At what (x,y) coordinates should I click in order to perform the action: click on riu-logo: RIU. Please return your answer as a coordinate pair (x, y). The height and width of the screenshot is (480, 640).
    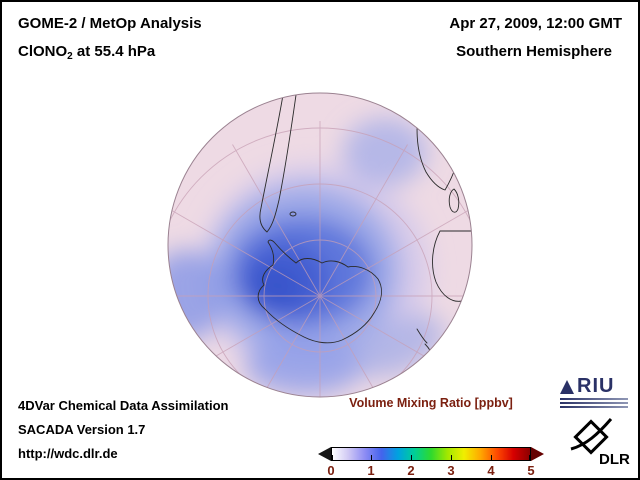
    Looking at the image, I should click on (594, 392).